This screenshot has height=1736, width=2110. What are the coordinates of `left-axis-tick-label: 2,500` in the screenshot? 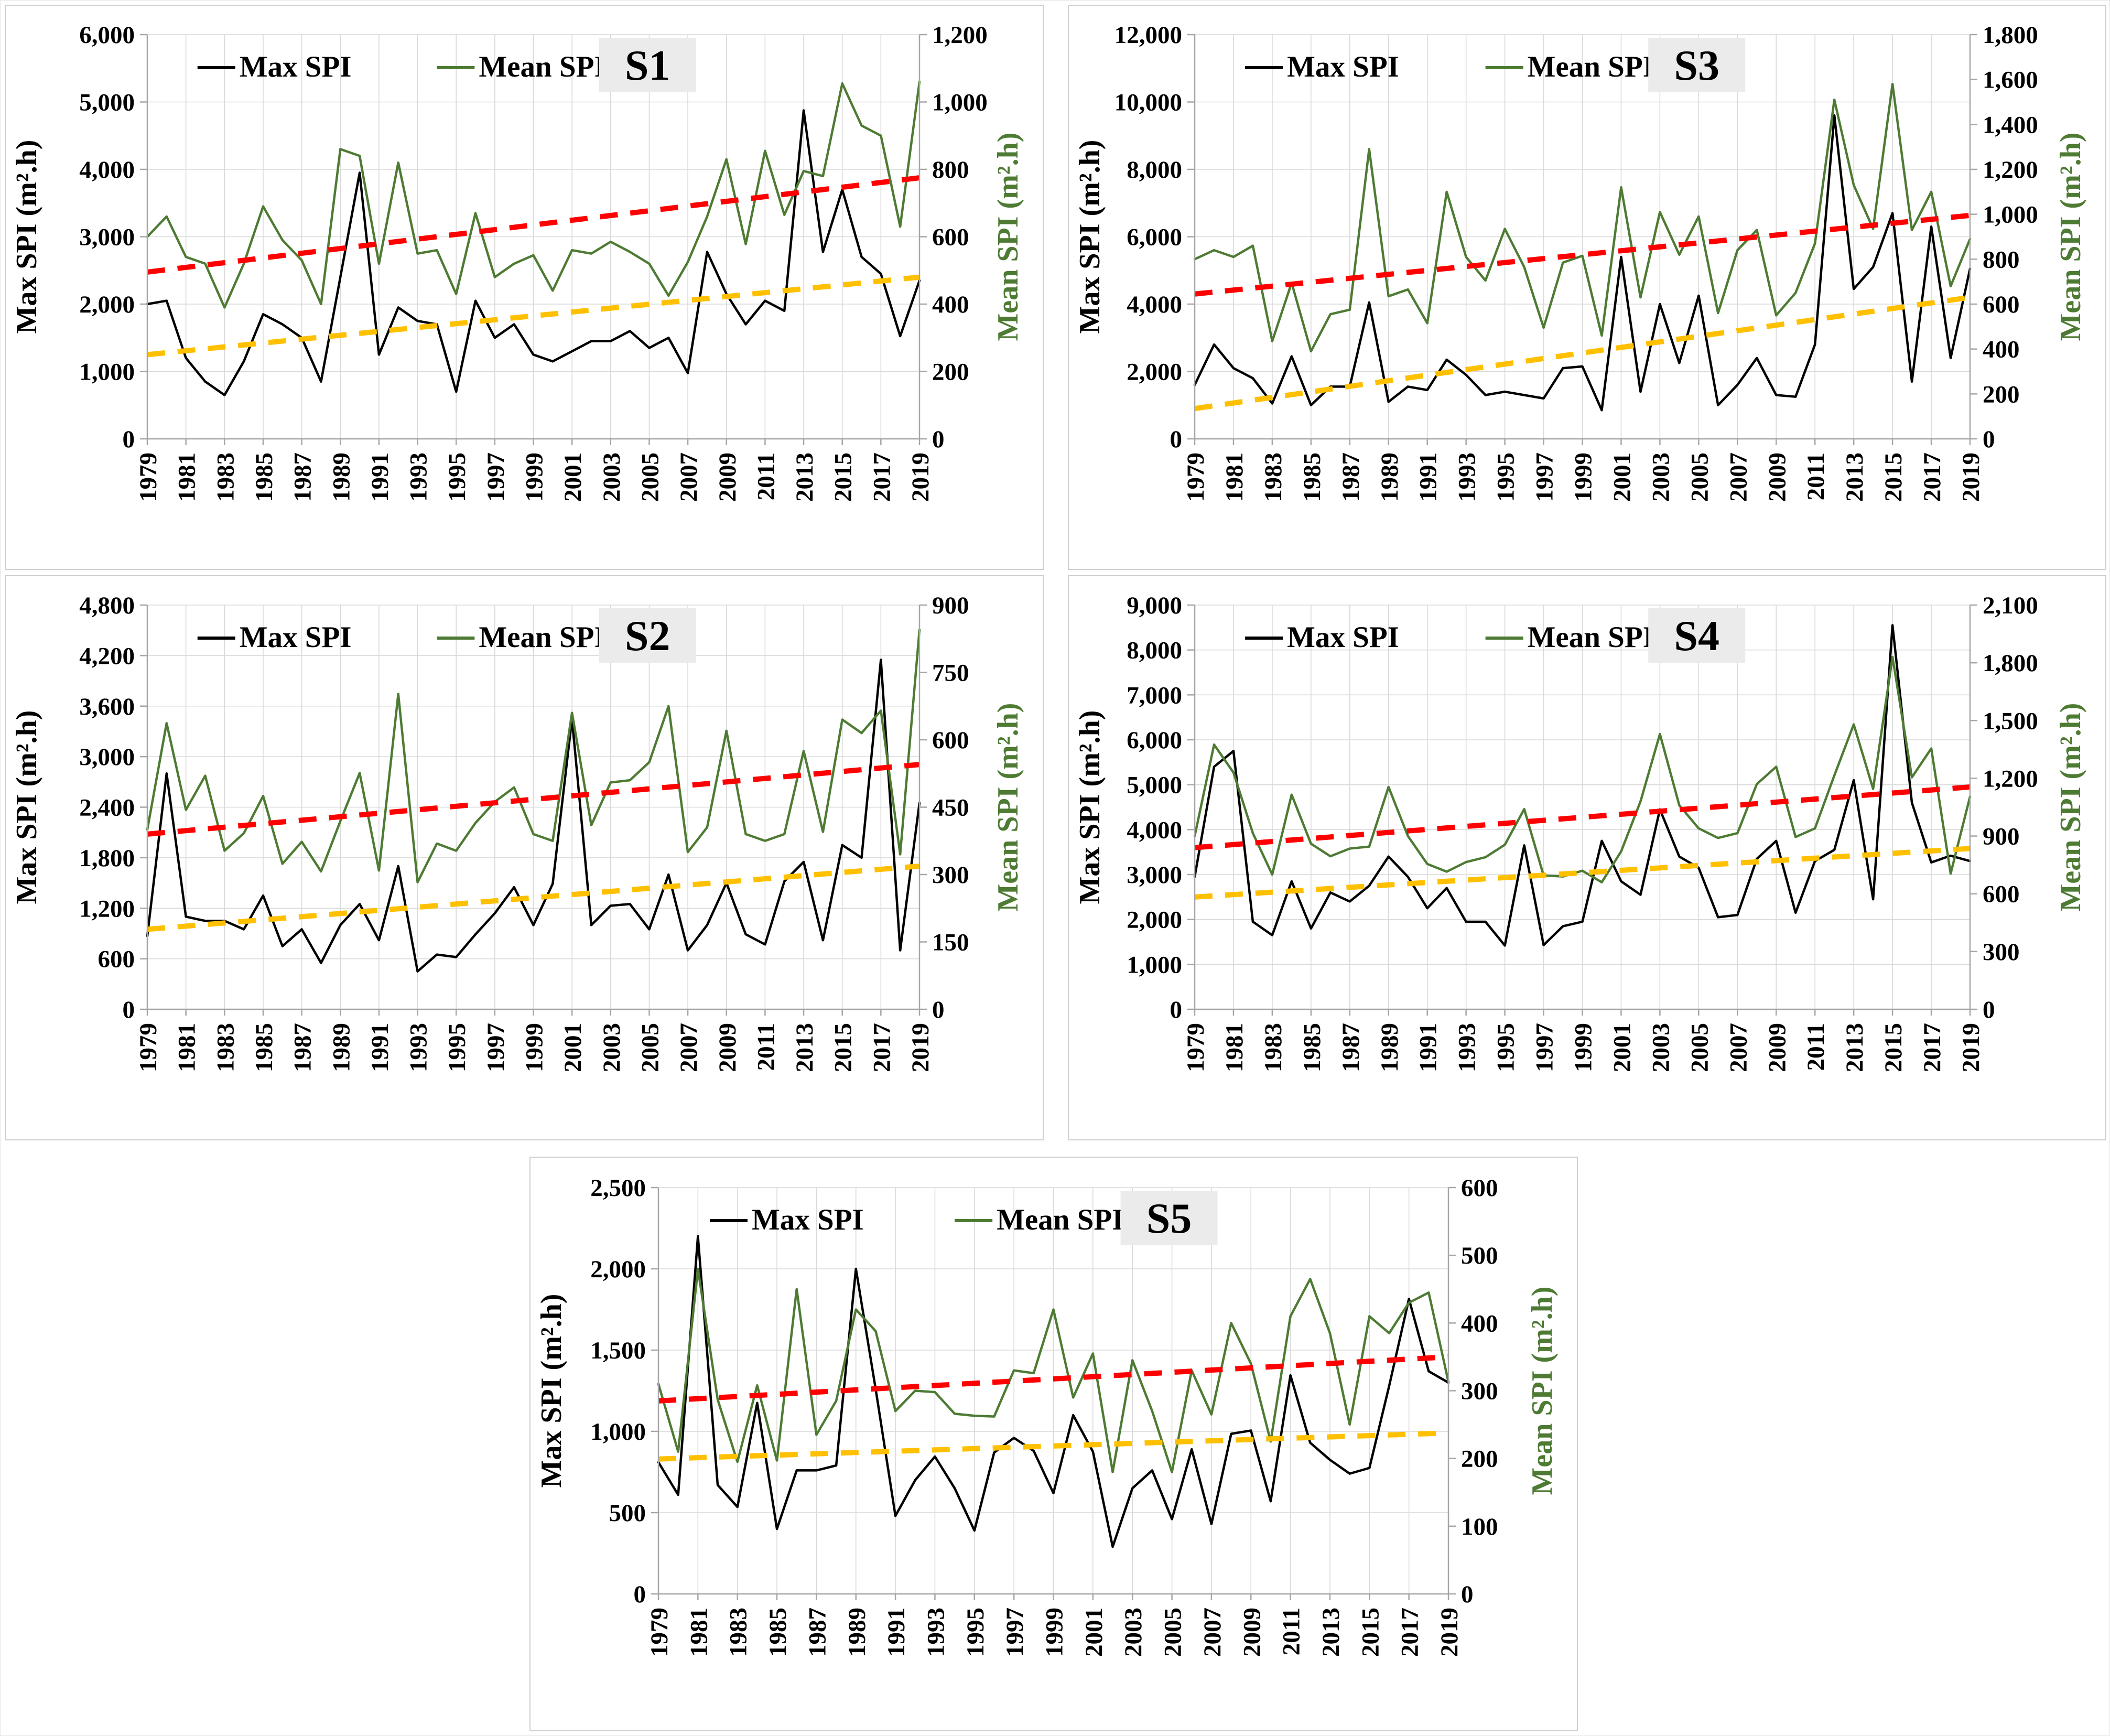 It's located at (618, 1188).